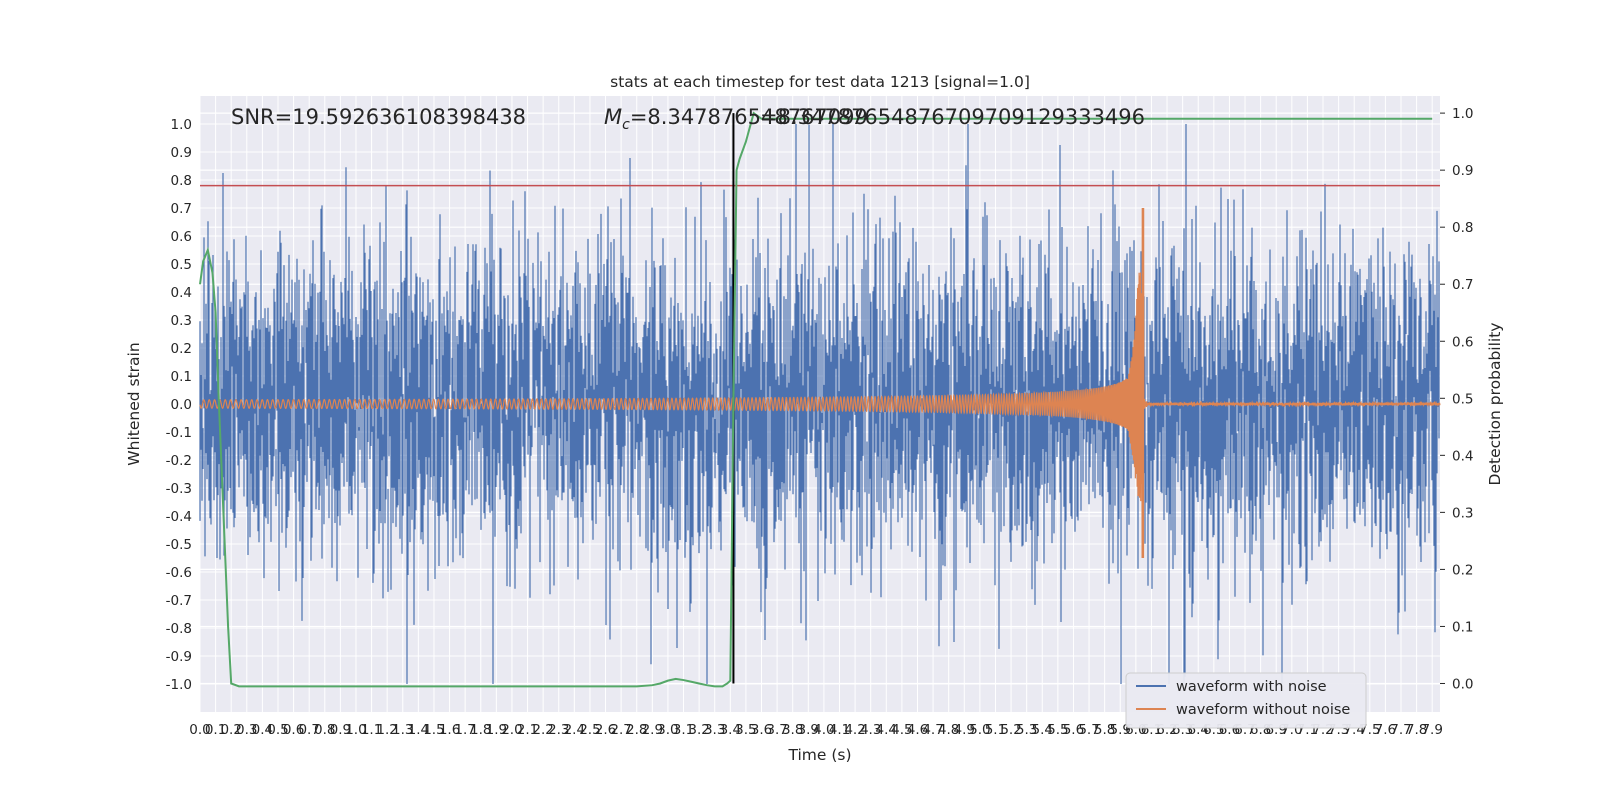 The width and height of the screenshot is (1600, 800). Describe the element at coordinates (181, 349) in the screenshot. I see `y-tick-label: 0.2` at that location.